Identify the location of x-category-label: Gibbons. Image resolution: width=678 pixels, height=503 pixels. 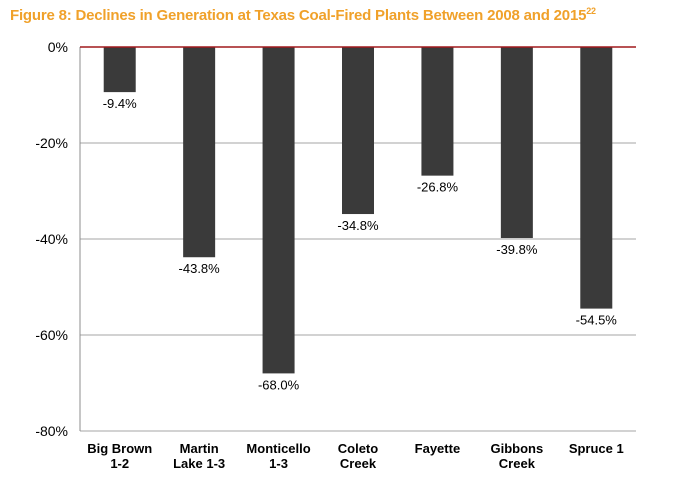
(516, 448).